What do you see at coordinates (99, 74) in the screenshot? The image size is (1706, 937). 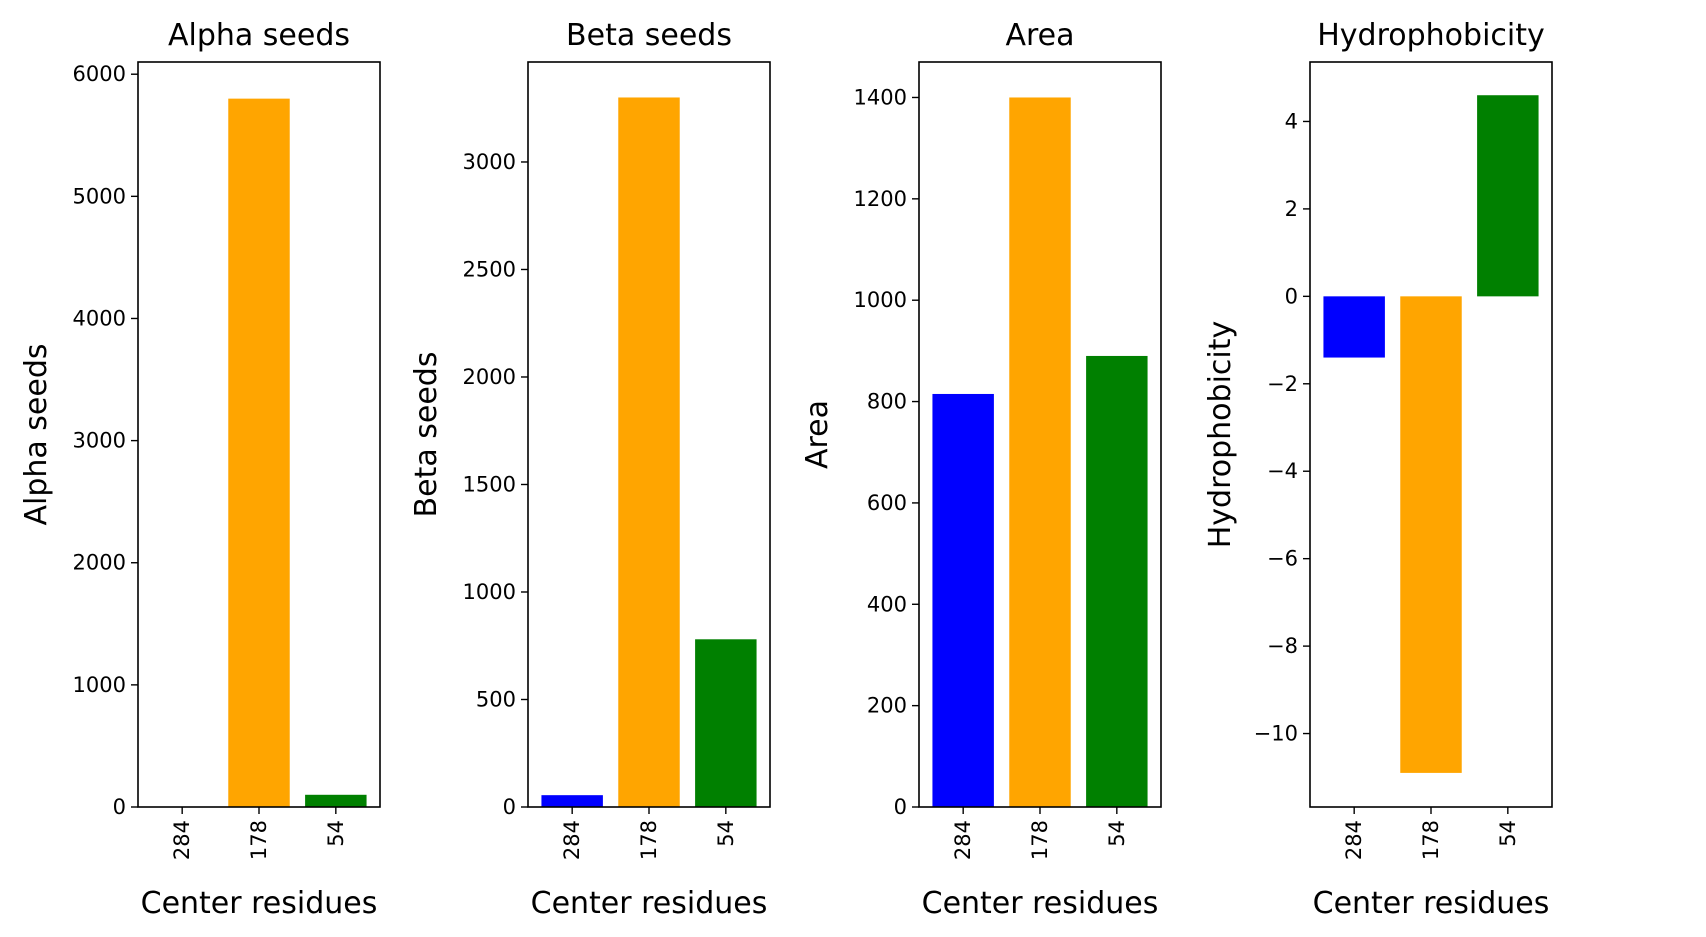 I see `y-tick-label: 6000` at bounding box center [99, 74].